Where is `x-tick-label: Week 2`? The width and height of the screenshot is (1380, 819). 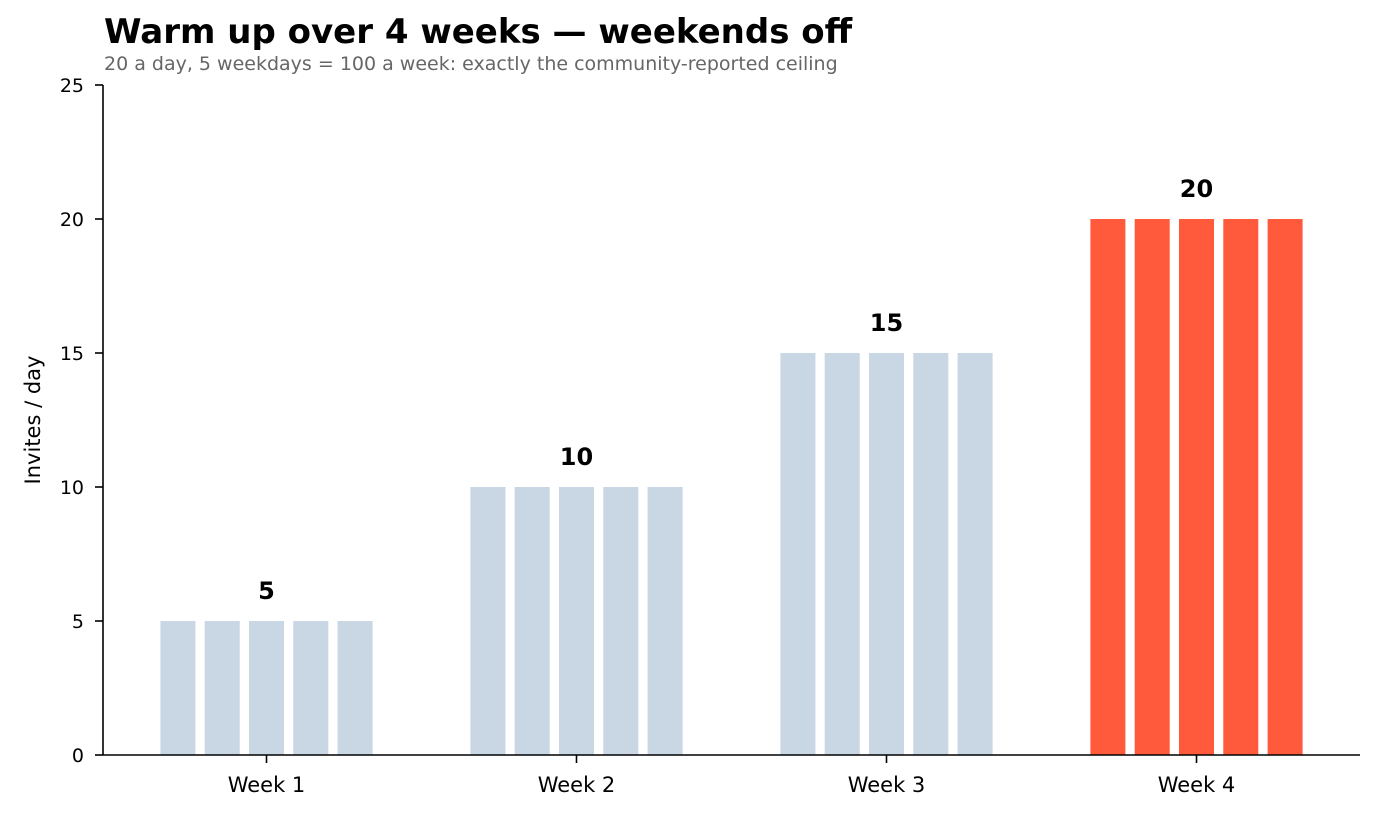 x-tick-label: Week 2 is located at coordinates (577, 785).